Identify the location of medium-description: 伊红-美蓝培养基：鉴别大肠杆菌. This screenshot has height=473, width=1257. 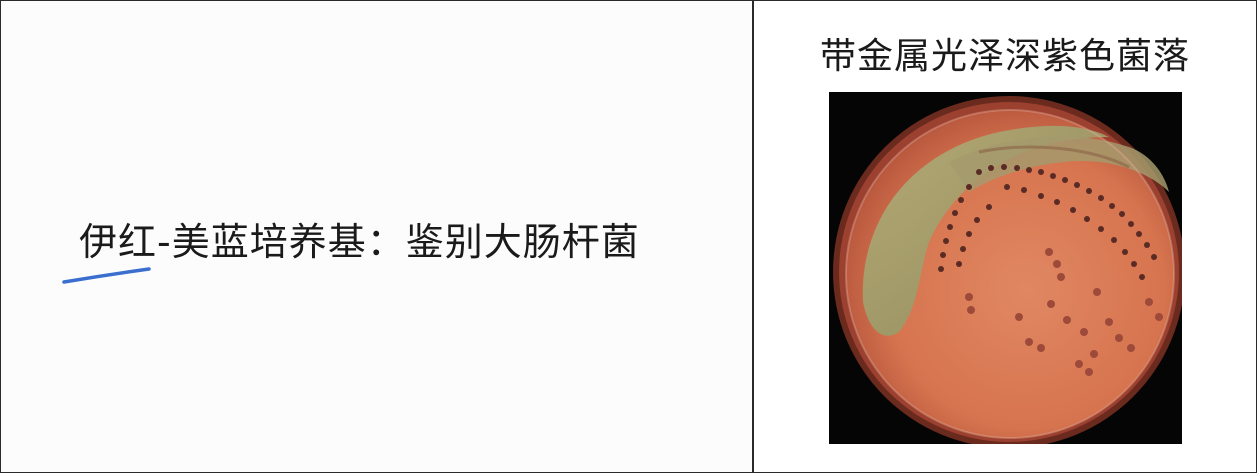
(359, 242).